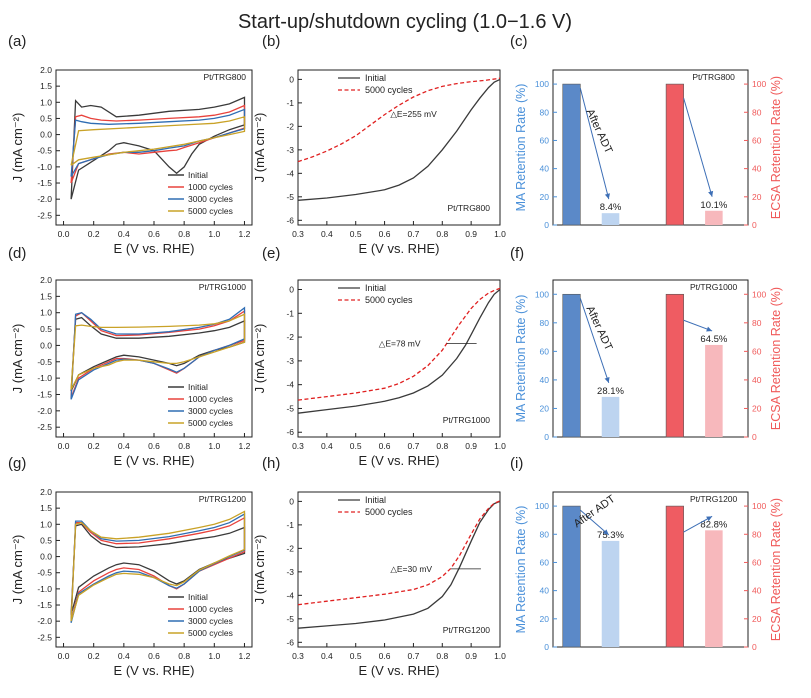  I want to click on panel-label: (f), so click(517, 253).